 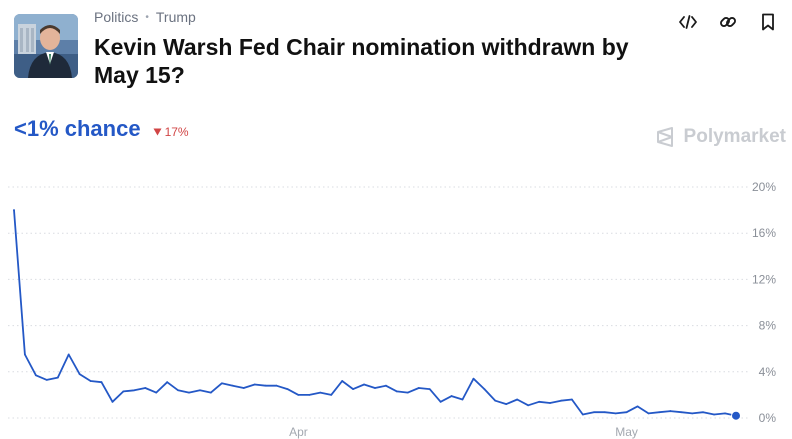 I want to click on polymarket-brand: Polymarket, so click(x=721, y=137).